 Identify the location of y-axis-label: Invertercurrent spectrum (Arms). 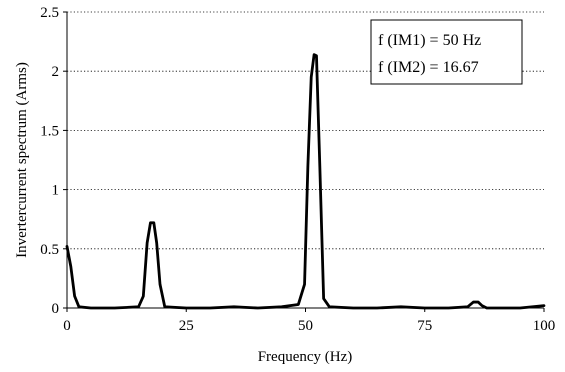
(22, 160).